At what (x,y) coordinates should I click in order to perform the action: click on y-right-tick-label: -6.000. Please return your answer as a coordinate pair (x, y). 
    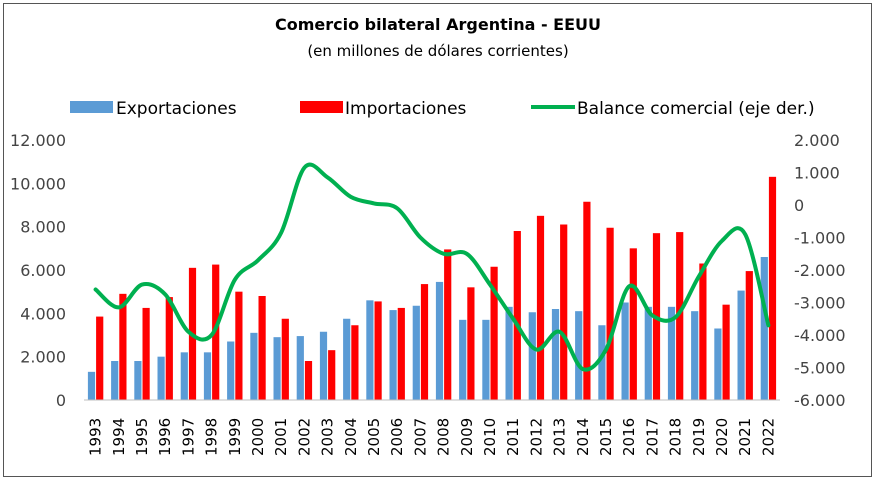
    Looking at the image, I should click on (820, 400).